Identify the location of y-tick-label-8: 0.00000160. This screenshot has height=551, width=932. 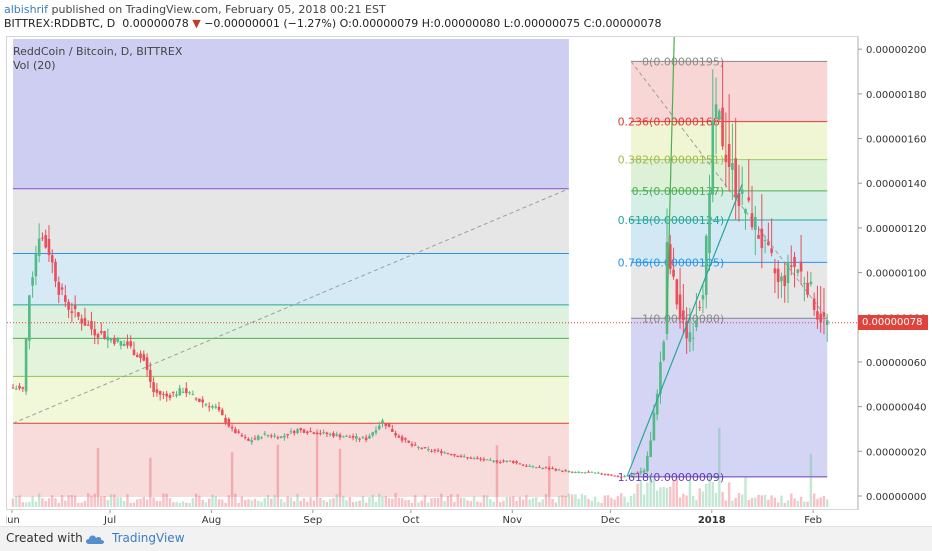
(896, 140).